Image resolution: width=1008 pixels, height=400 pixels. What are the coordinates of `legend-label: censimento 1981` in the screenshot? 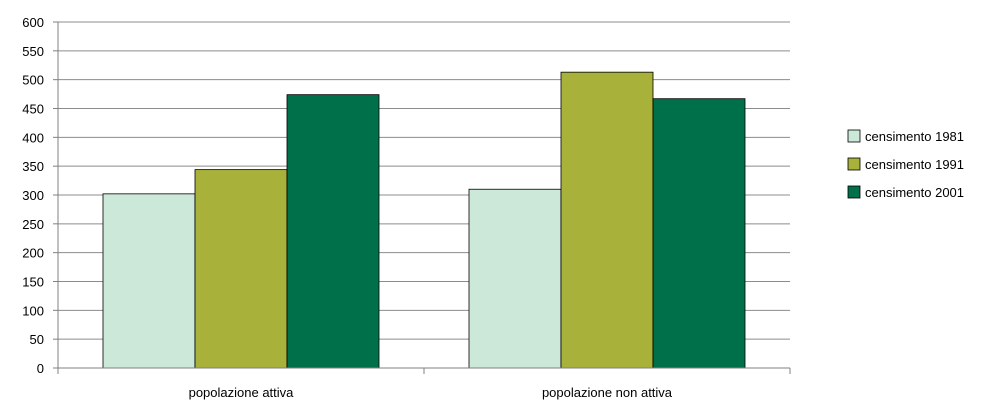 It's located at (914, 136).